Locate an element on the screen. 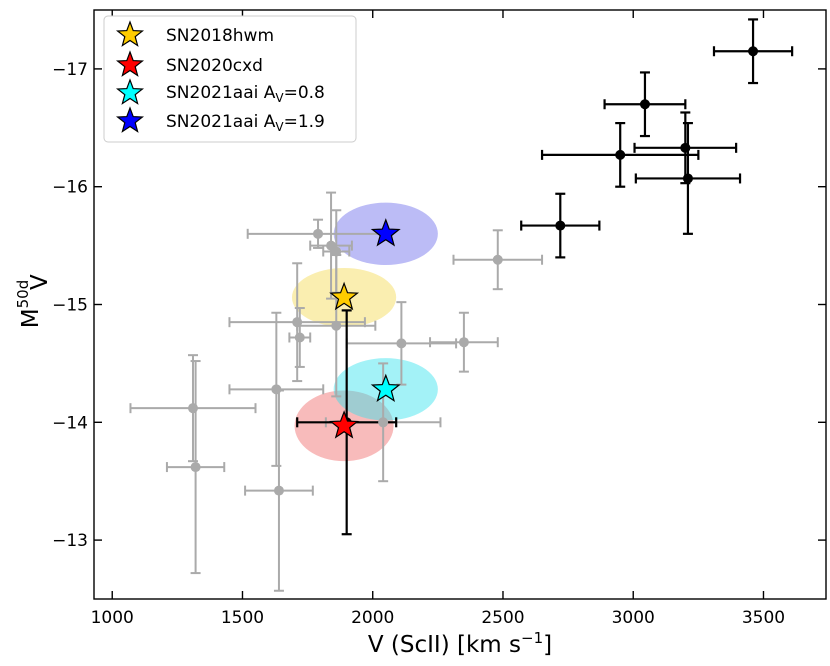  x-tick-label-1500: 1500 is located at coordinates (242, 618).